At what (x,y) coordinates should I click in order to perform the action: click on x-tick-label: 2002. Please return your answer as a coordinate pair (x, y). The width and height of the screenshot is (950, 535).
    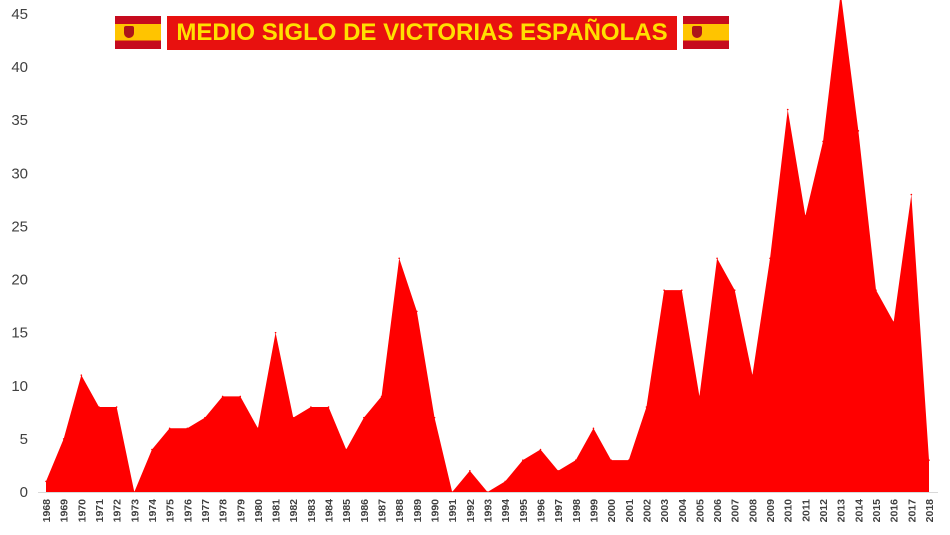
    Looking at the image, I should click on (647, 511).